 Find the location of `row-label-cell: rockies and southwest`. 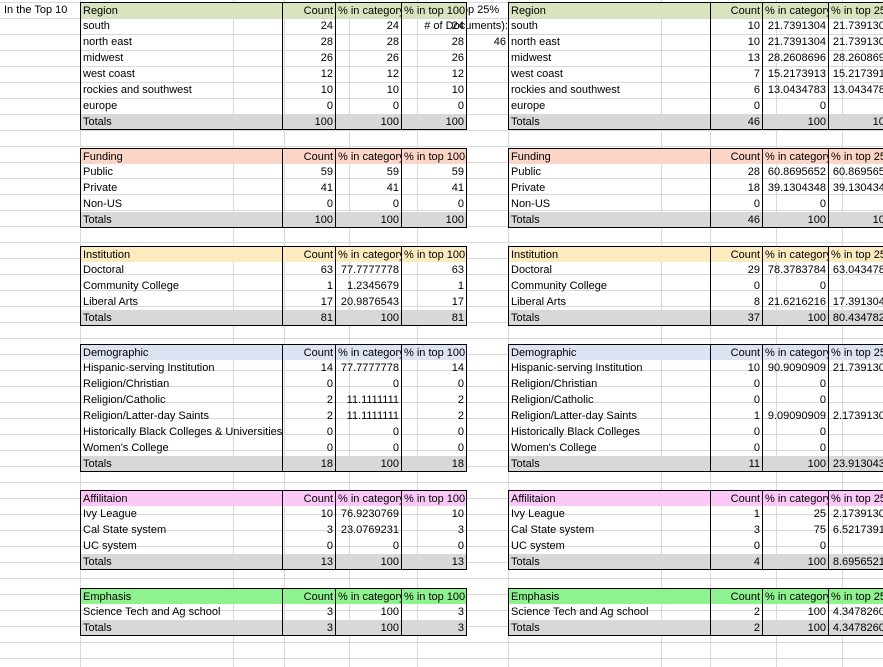

row-label-cell: rockies and southwest is located at coordinates (609, 90).